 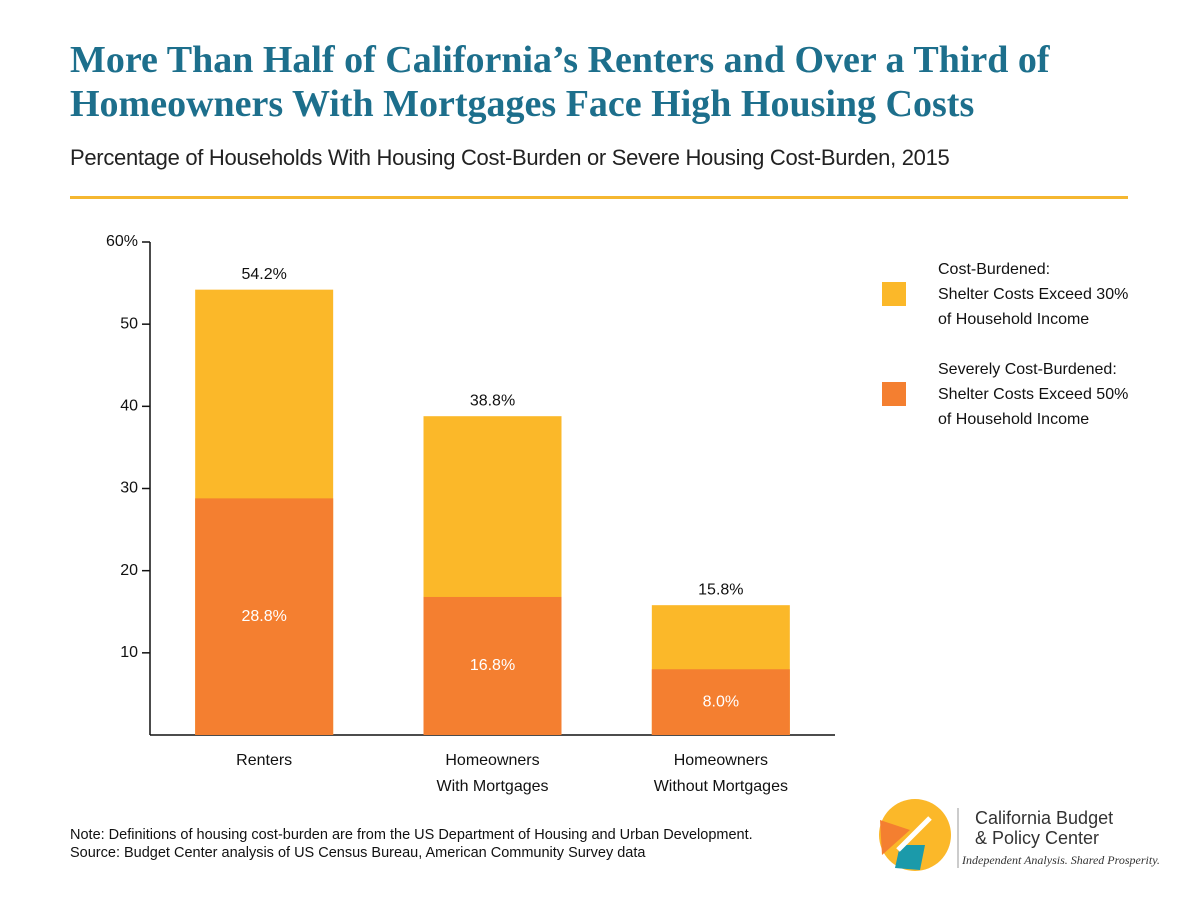 I want to click on logo-tagline: Independent Analysis. Shared Prosperity., so click(x=1061, y=860).